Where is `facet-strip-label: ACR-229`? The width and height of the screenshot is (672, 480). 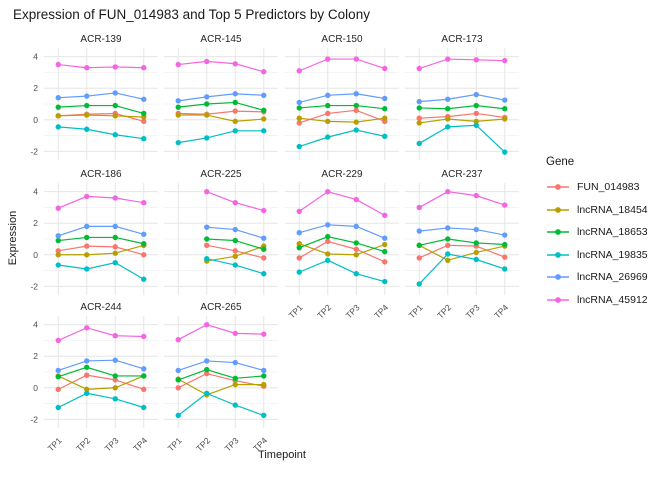 facet-strip-label: ACR-229 is located at coordinates (342, 174).